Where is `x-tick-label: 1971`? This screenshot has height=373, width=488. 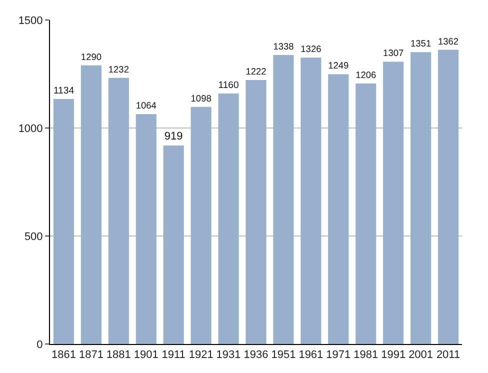 x-tick-label: 1971 is located at coordinates (338, 355).